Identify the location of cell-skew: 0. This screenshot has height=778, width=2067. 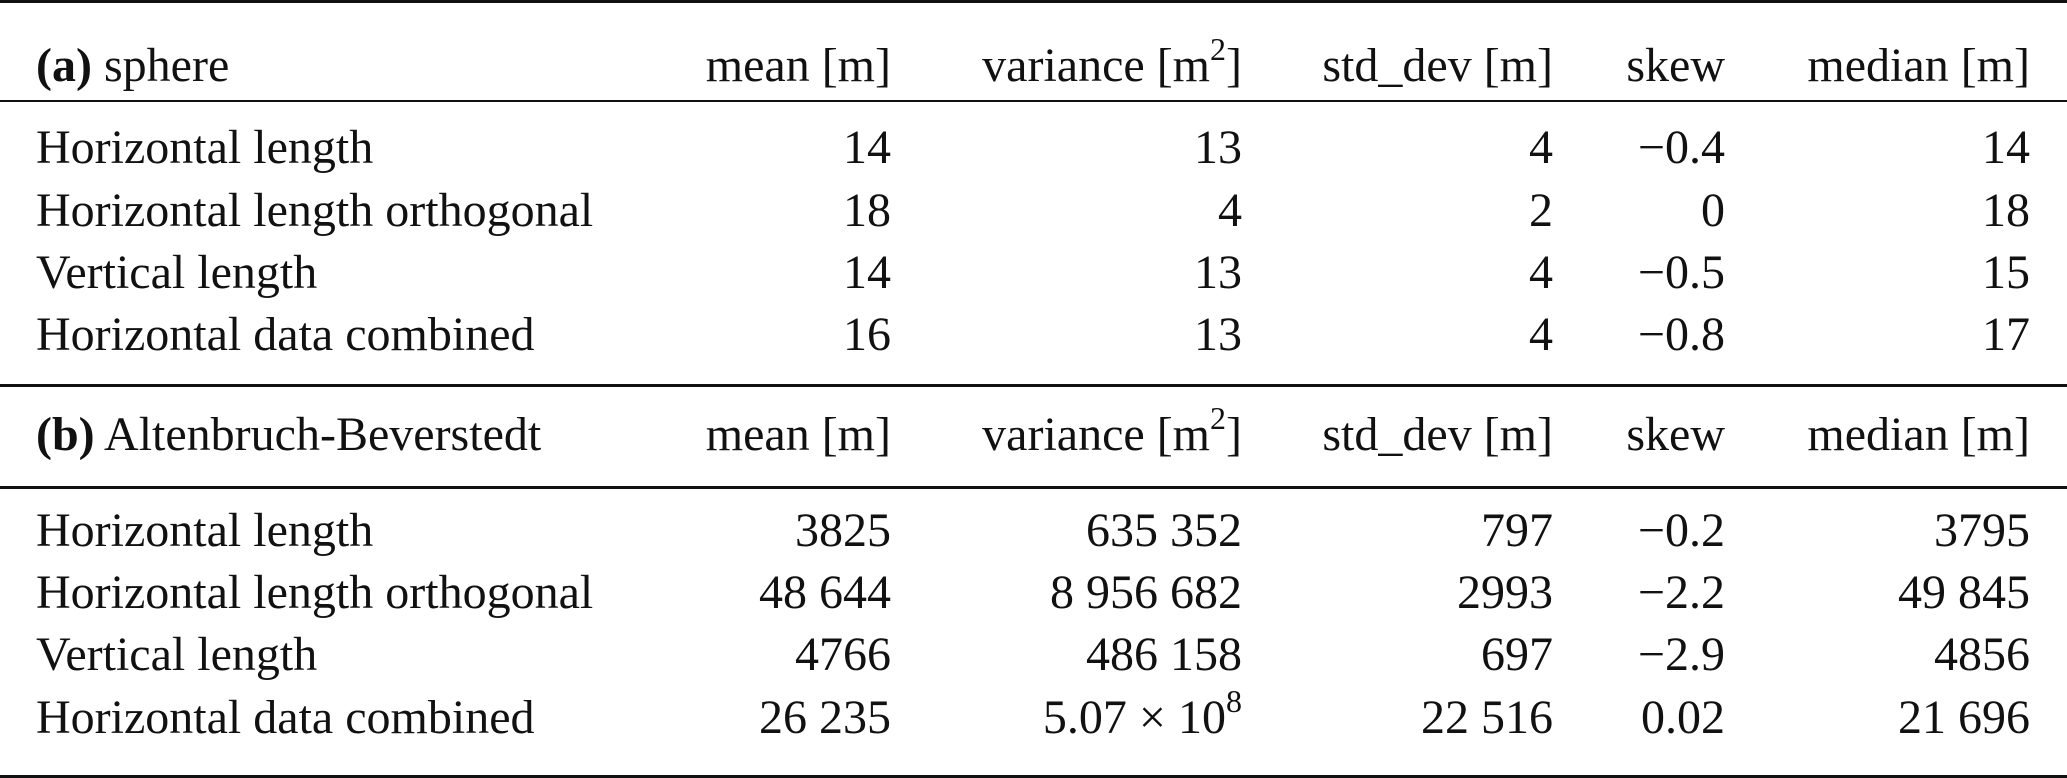
(1713, 210).